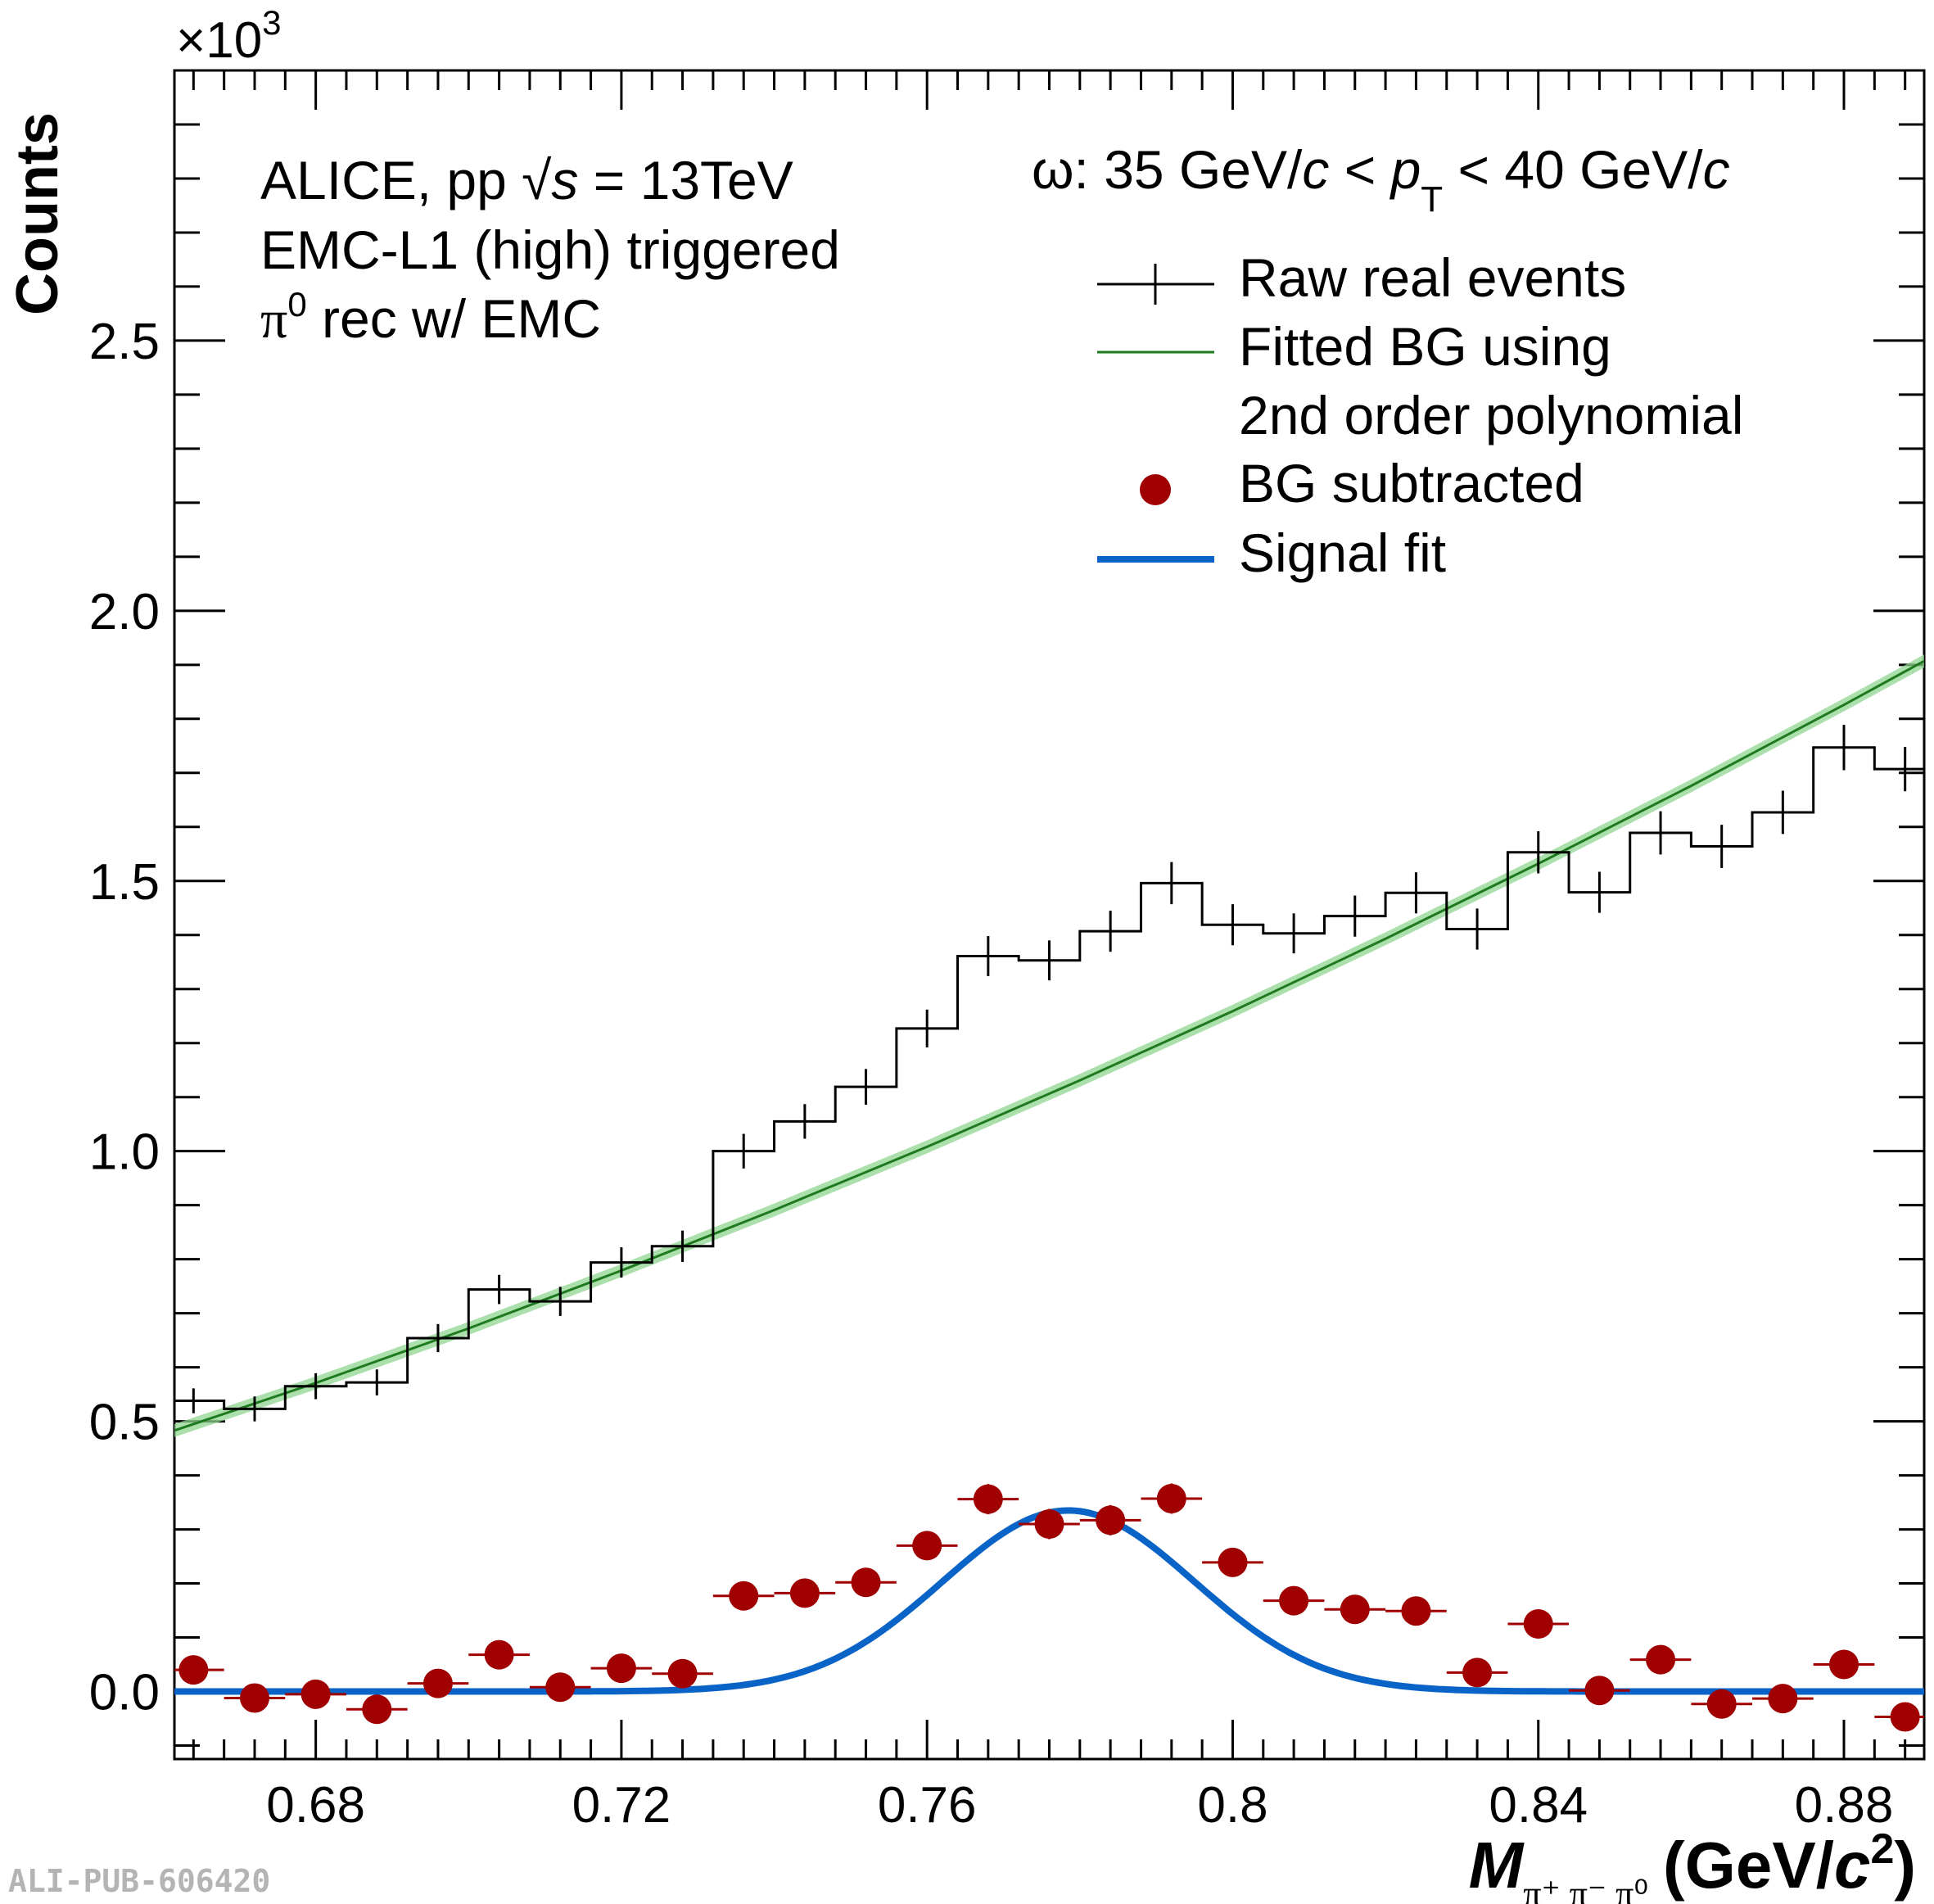  What do you see at coordinates (124, 1153) in the screenshot?
I see `y-tick-label: 1.0` at bounding box center [124, 1153].